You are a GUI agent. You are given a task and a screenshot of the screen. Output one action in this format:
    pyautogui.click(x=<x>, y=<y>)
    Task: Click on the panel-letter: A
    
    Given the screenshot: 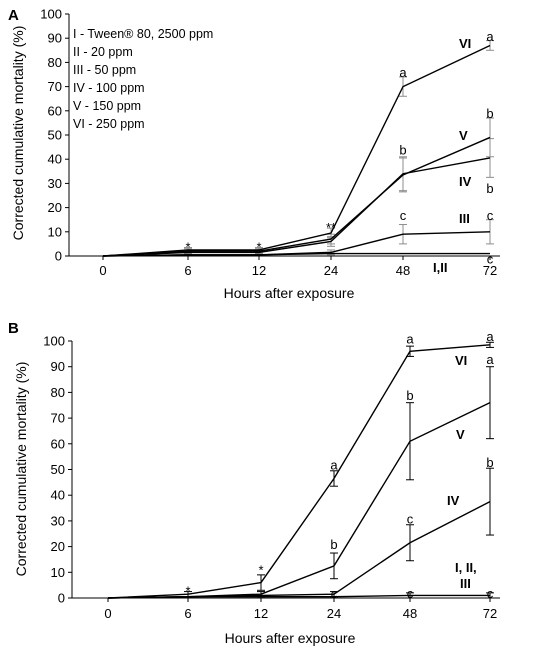 What is the action you would take?
    pyautogui.click(x=13, y=15)
    